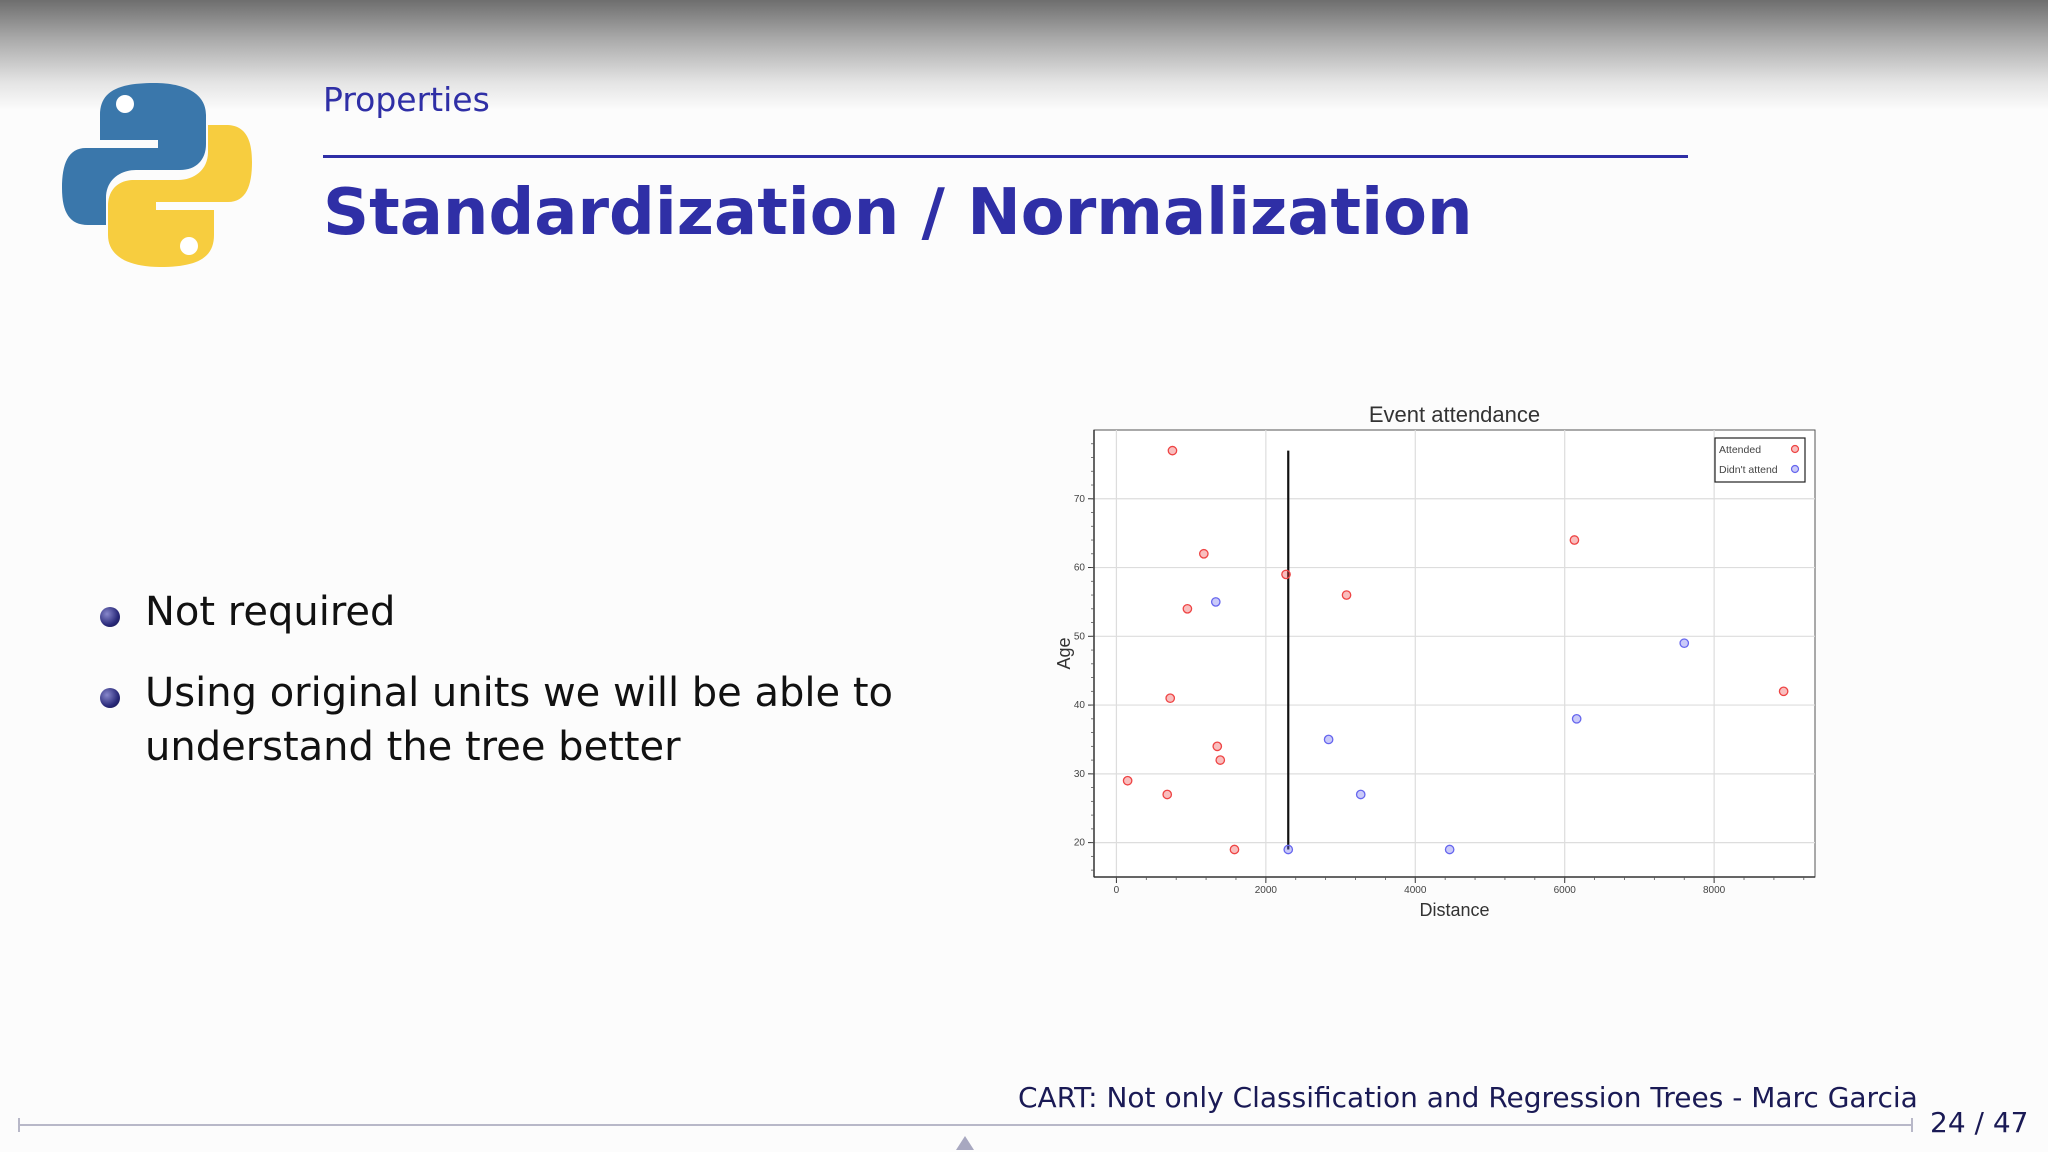  What do you see at coordinates (1005, 156) in the screenshot?
I see `title-rule` at bounding box center [1005, 156].